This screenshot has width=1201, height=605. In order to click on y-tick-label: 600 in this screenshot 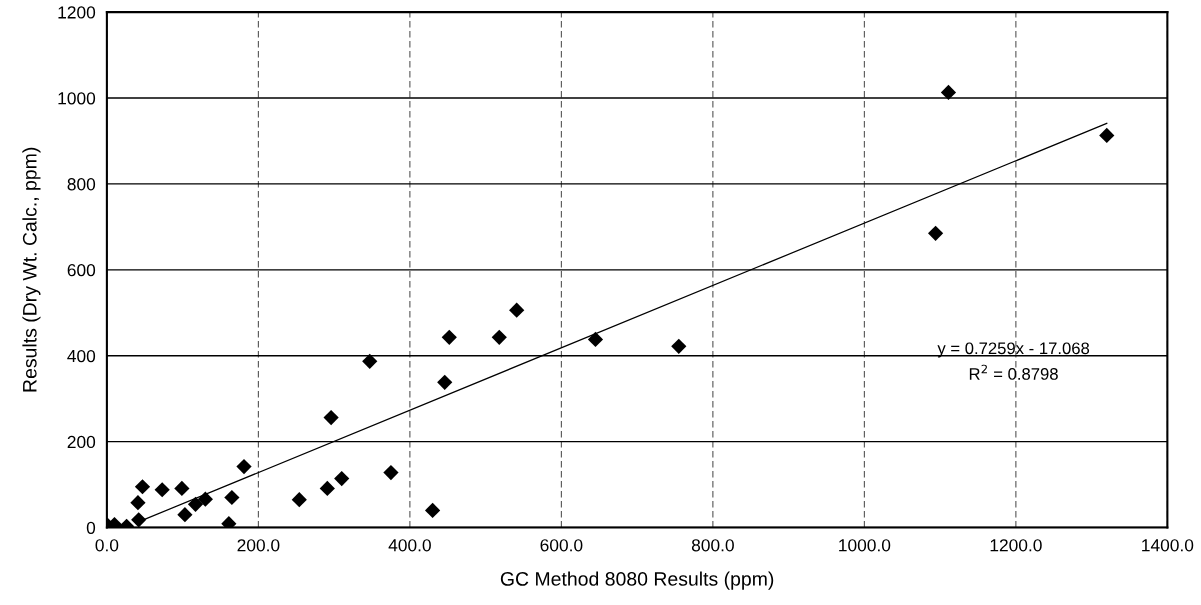, I will do `click(81, 270)`.